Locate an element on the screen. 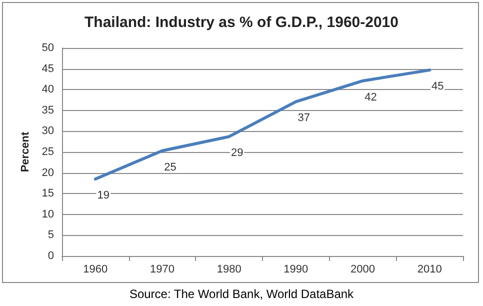 The width and height of the screenshot is (483, 306). x-tick-label: 1990 is located at coordinates (296, 270).